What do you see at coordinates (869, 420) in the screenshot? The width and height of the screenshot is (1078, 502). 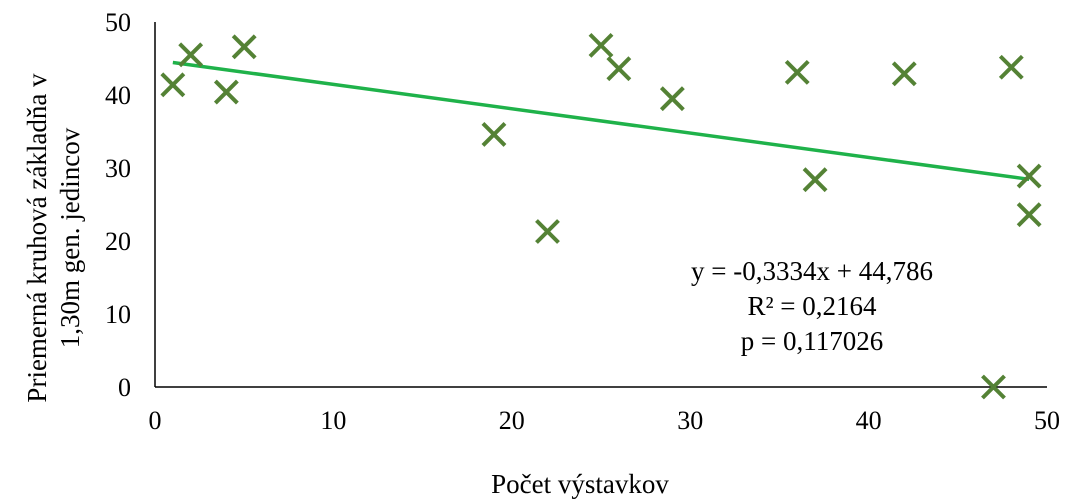 I see `x-tick-label: 40` at bounding box center [869, 420].